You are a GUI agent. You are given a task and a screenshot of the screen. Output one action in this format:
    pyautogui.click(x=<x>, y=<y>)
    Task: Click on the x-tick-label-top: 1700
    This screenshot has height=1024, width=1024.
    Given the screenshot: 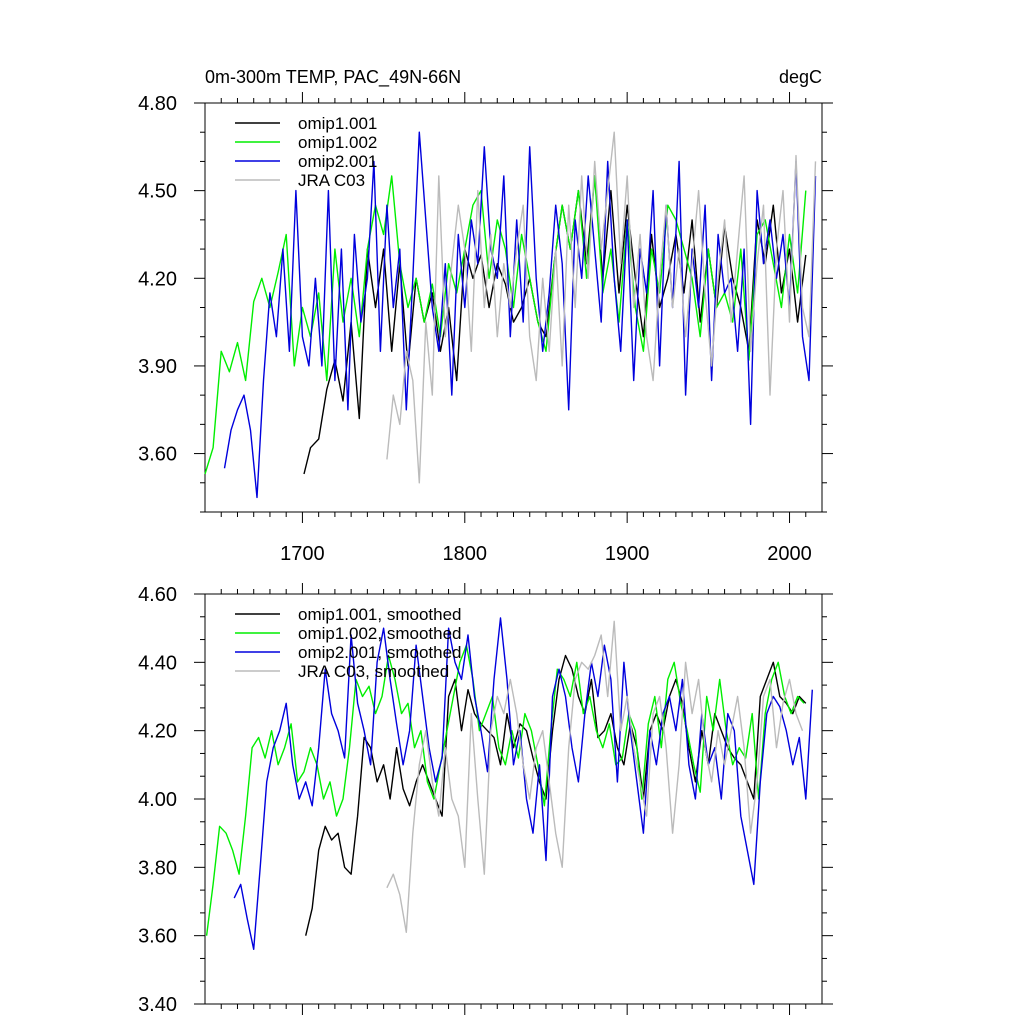 What is the action you would take?
    pyautogui.click(x=302, y=554)
    